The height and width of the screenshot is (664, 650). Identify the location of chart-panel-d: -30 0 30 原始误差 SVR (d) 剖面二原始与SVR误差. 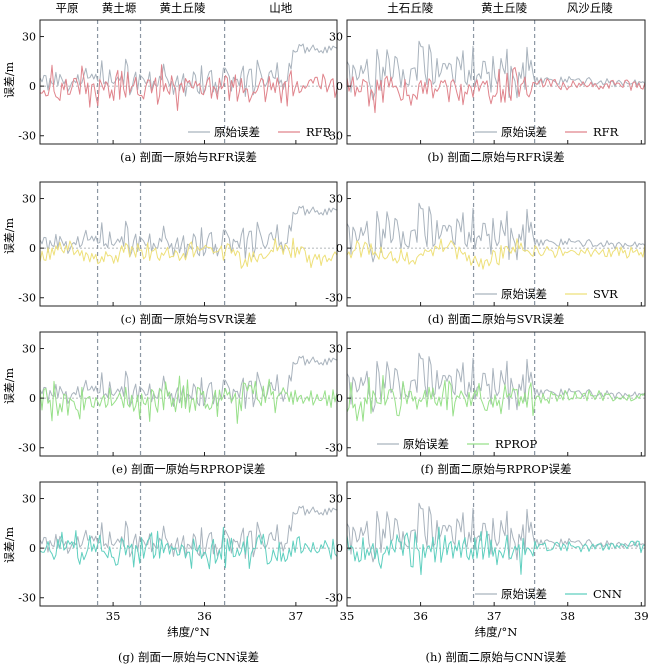
(485, 253).